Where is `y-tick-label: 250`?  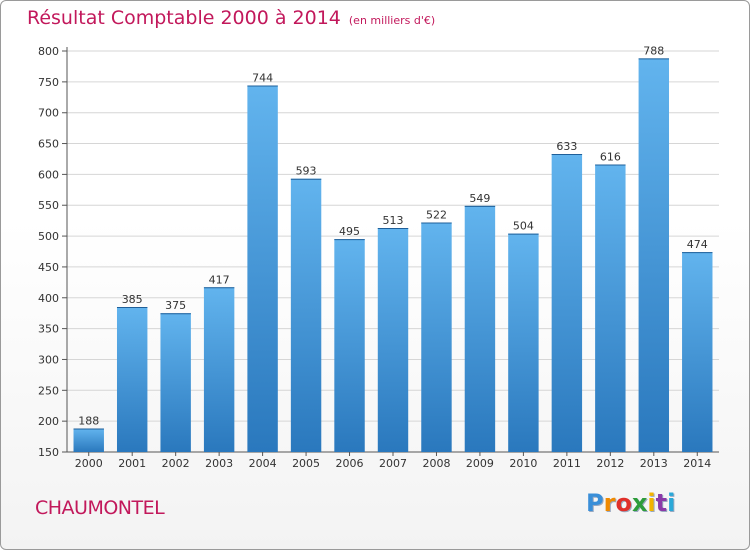
y-tick-label: 250 is located at coordinates (48, 390).